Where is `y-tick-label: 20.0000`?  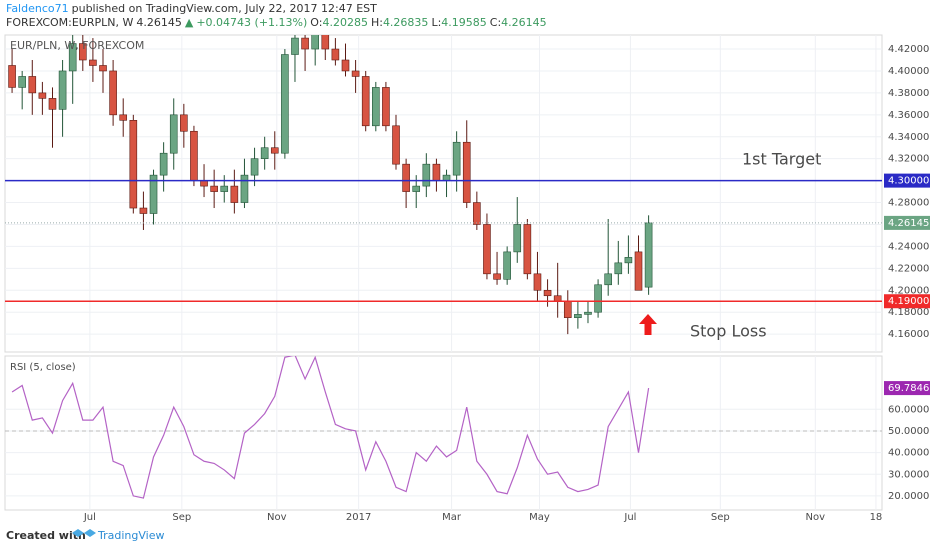
y-tick-label: 20.0000 is located at coordinates (908, 496).